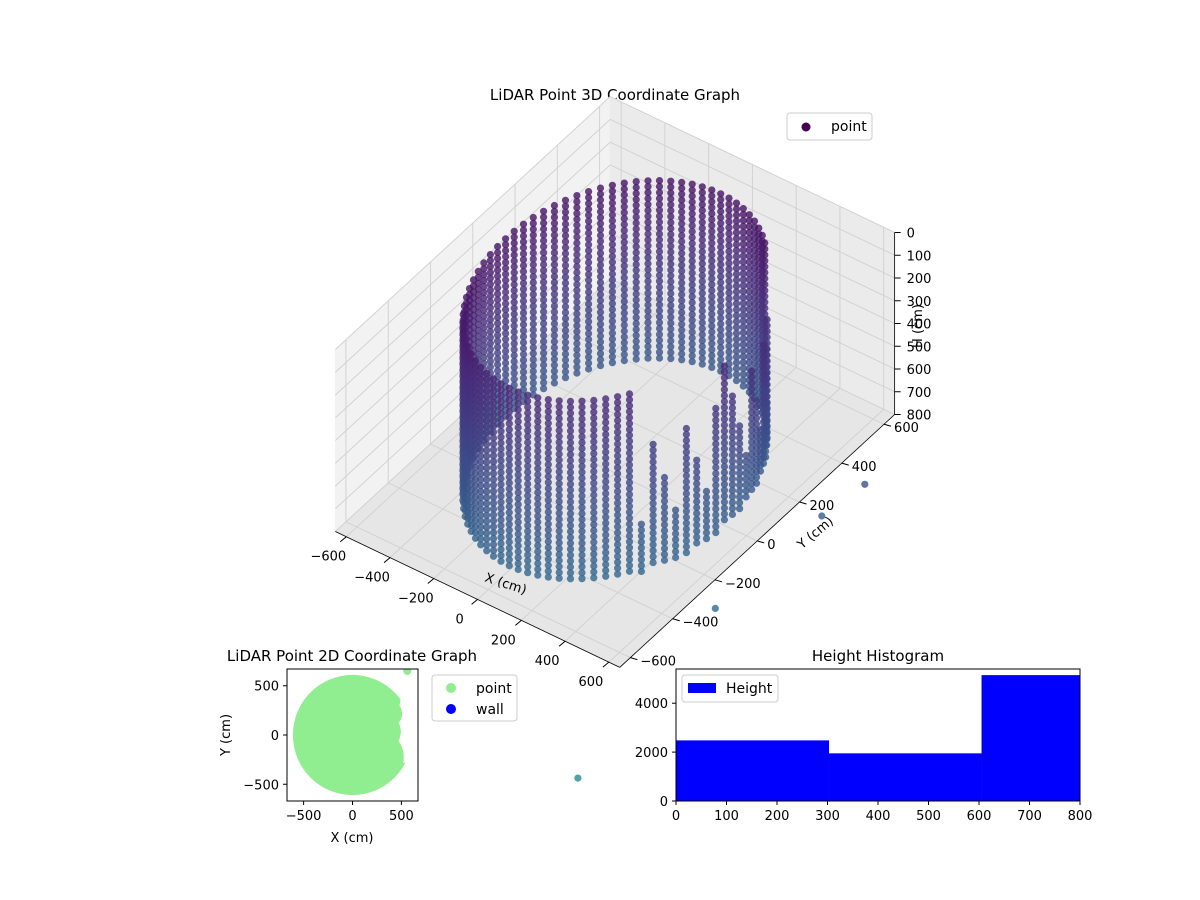 The height and width of the screenshot is (900, 1200). What do you see at coordinates (343, 539) in the screenshot?
I see `x-tick-3d` at bounding box center [343, 539].